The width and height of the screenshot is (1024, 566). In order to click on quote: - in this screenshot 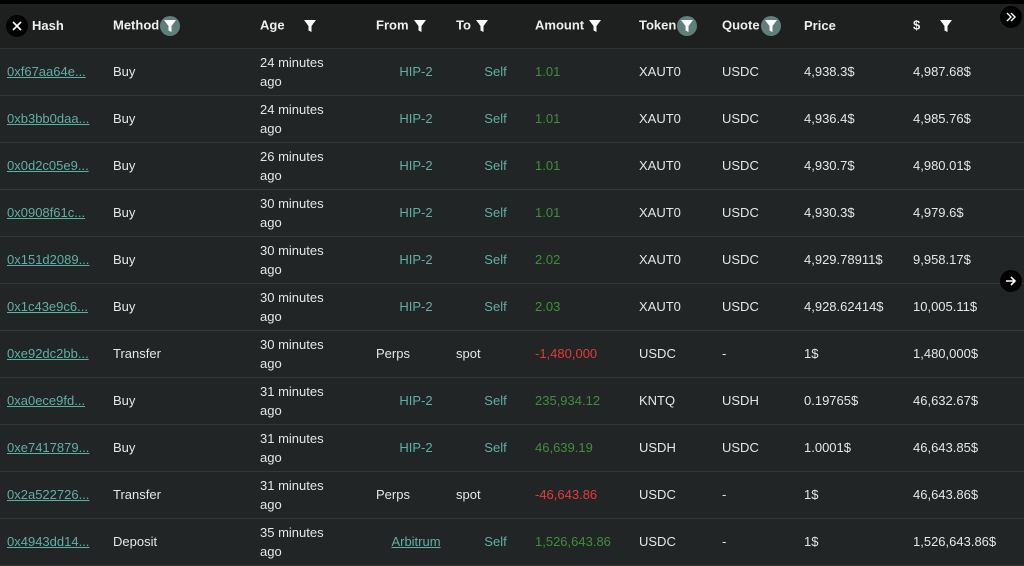, I will do `click(763, 495)`.